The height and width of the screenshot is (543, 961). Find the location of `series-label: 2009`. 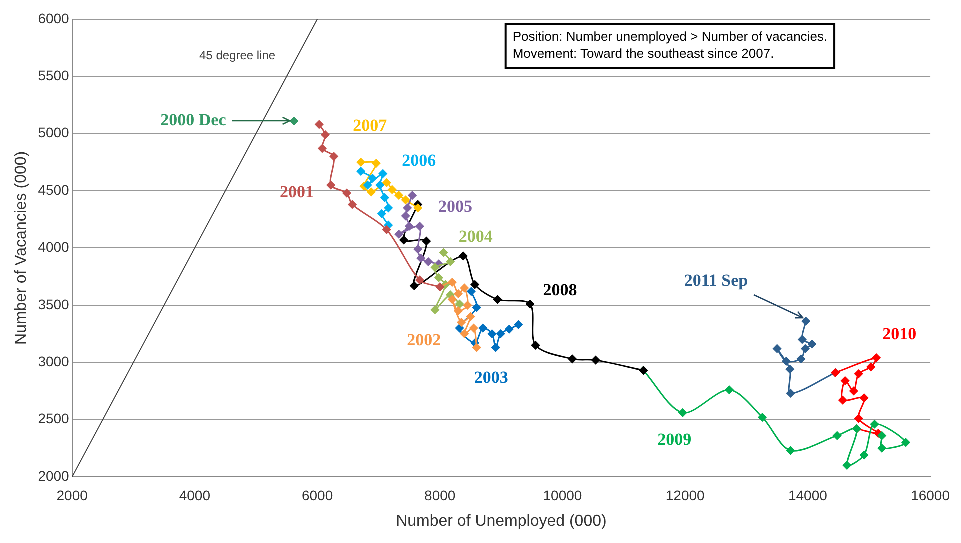

series-label: 2009 is located at coordinates (675, 439).